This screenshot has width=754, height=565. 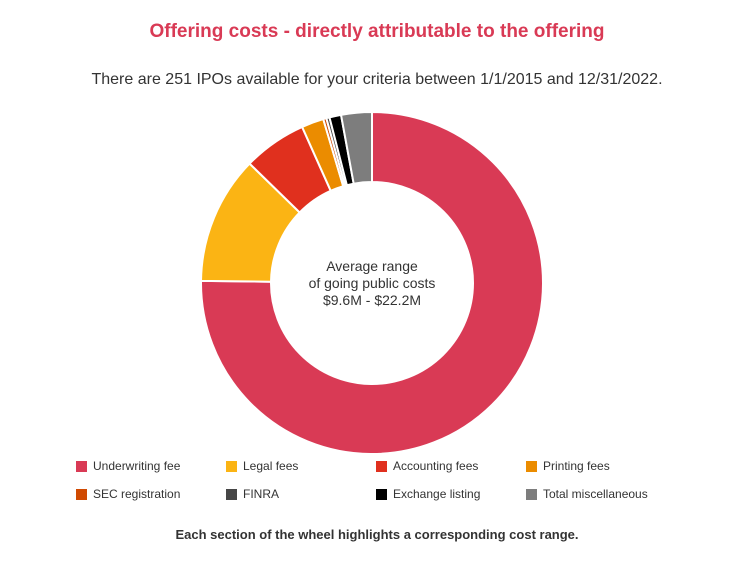 I want to click on center-label-range: $9.6M - $22.2M, so click(x=372, y=300).